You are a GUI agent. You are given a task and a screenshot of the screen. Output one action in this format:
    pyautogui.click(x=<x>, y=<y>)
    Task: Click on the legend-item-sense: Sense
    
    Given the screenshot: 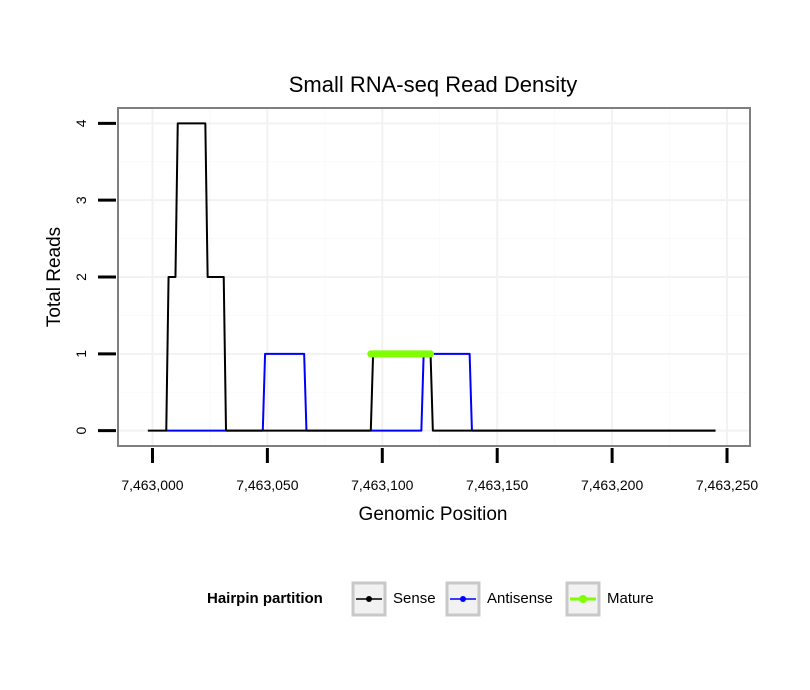 What is the action you would take?
    pyautogui.click(x=393, y=599)
    